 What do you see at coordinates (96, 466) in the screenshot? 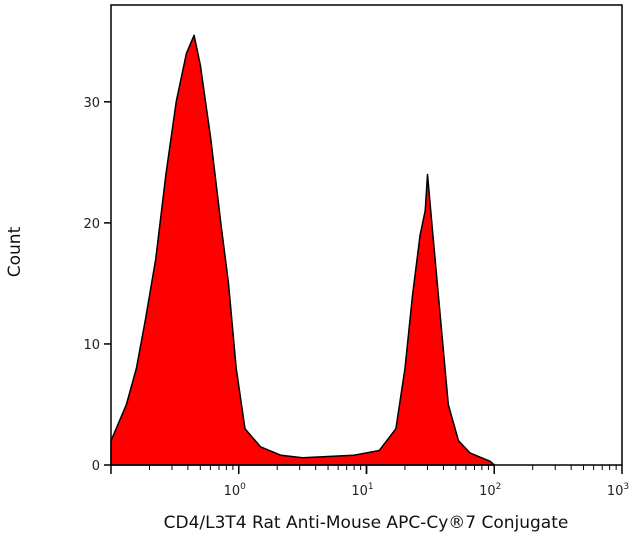
I see `y-tick-label: 0` at bounding box center [96, 466].